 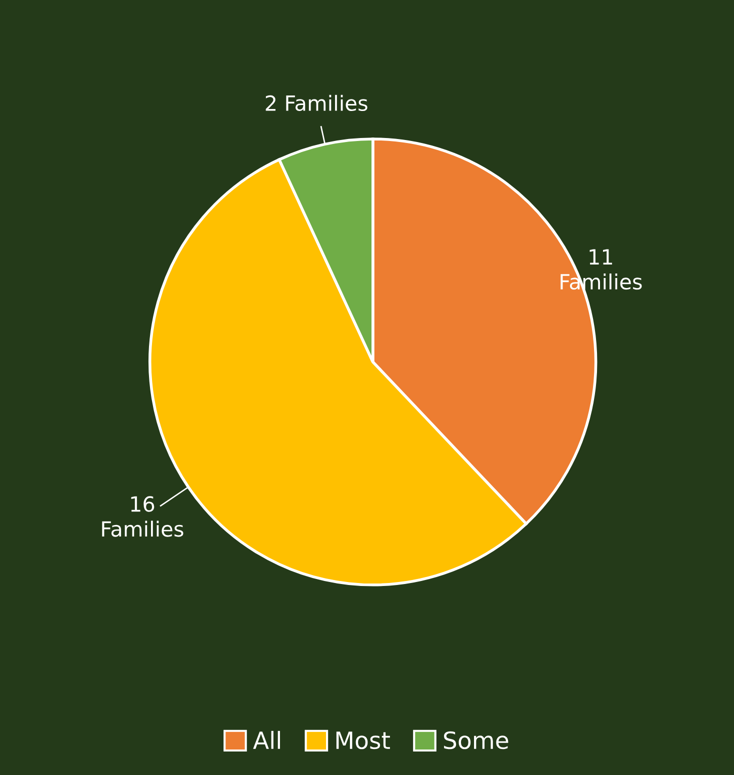 I want to click on legend-label: Most, so click(x=363, y=741).